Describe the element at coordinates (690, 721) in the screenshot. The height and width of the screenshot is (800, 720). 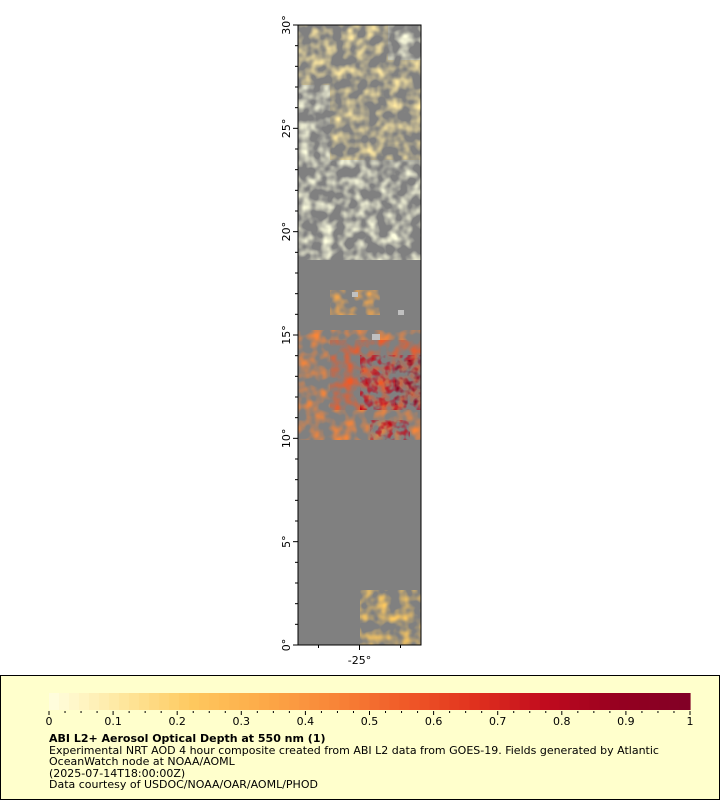
I see `colorbar-tick-label: 1` at that location.